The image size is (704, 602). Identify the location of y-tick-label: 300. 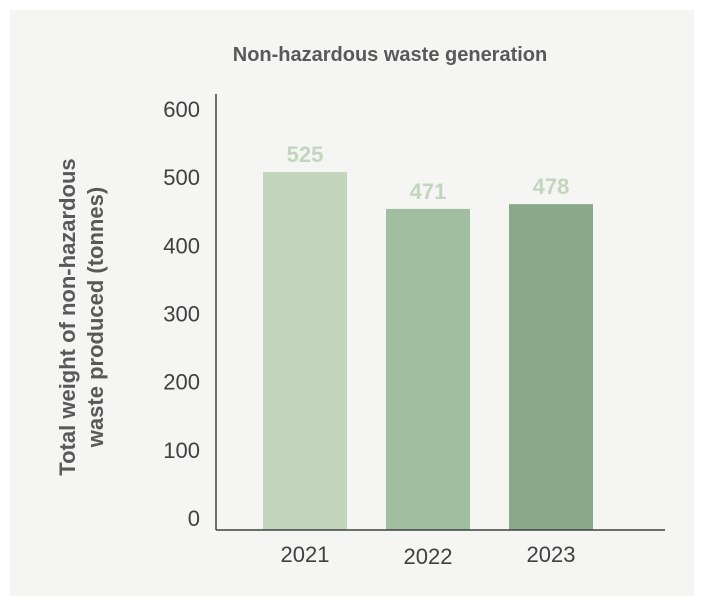
(181, 313).